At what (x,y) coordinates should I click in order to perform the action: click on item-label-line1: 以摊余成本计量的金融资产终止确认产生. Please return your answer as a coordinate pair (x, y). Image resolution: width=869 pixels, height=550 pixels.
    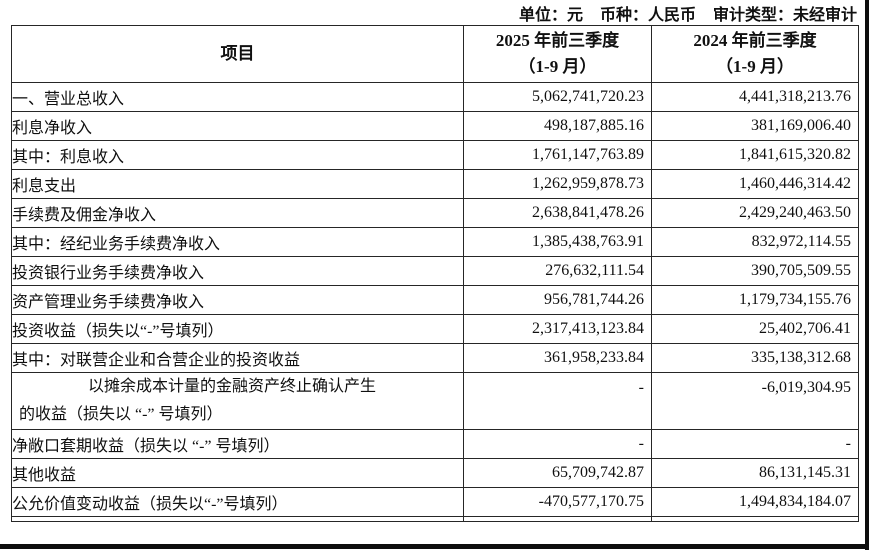
    Looking at the image, I should click on (232, 386).